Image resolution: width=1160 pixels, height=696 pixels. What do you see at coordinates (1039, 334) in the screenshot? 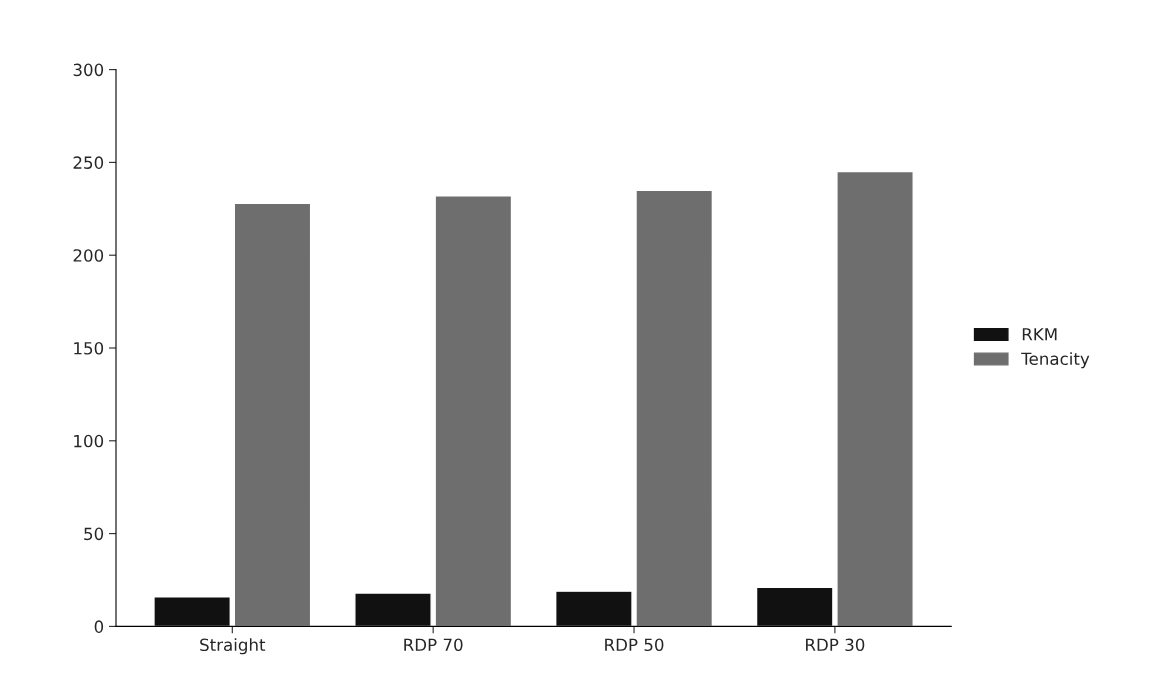
I see `legend-label: RKM` at bounding box center [1039, 334].